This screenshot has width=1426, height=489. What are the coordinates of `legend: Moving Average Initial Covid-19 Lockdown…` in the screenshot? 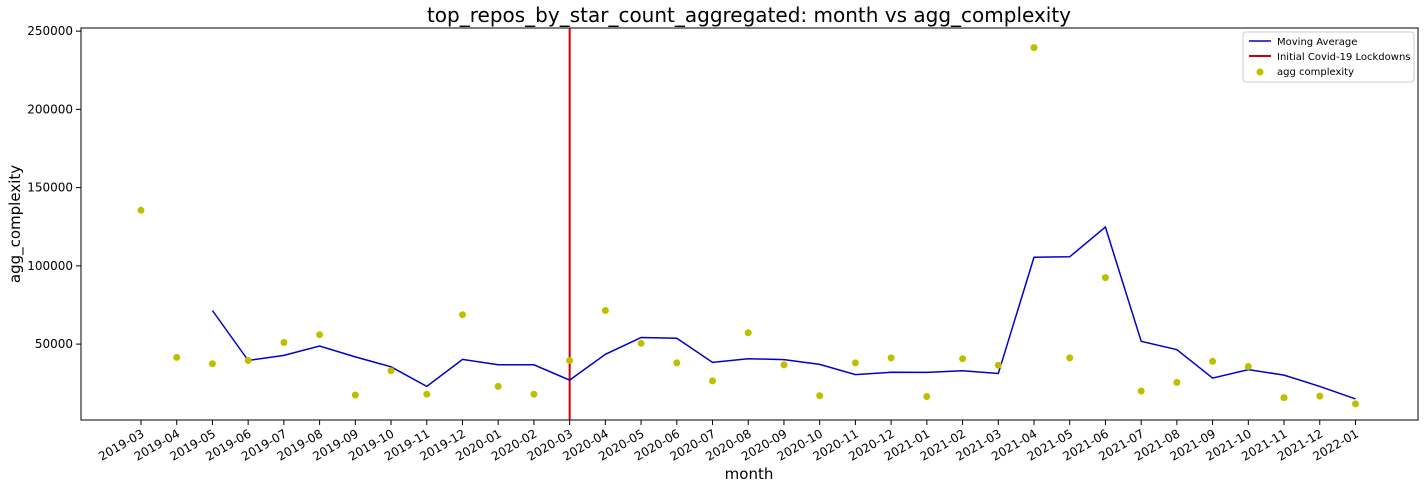 It's located at (1328, 57).